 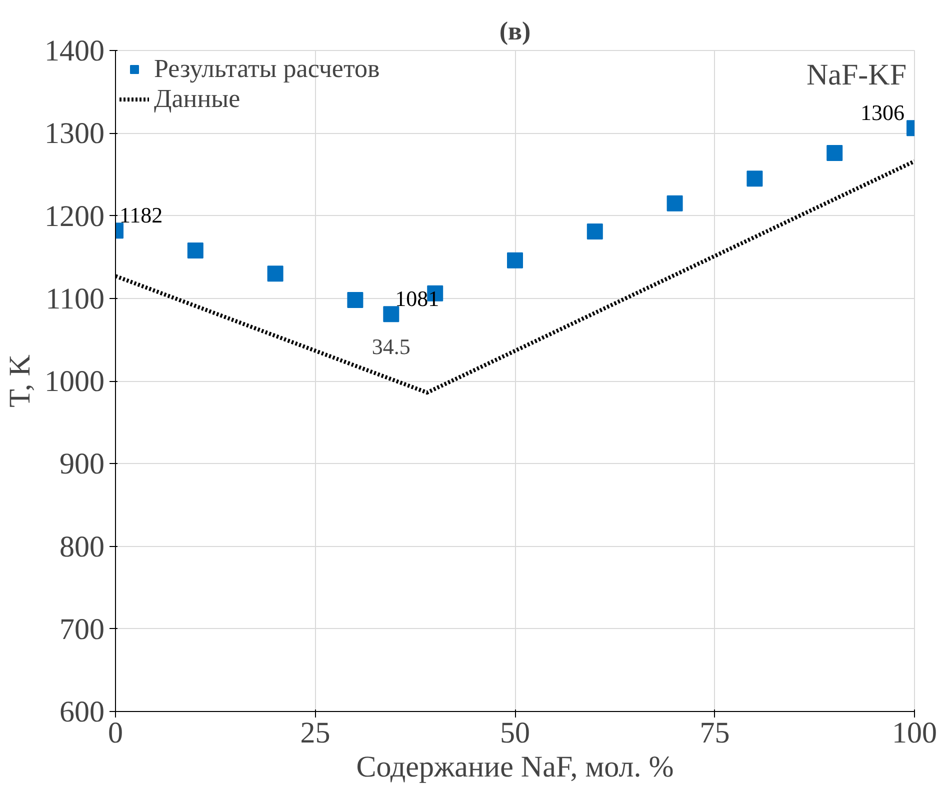 I want to click on data-label: 1306, so click(x=882, y=113).